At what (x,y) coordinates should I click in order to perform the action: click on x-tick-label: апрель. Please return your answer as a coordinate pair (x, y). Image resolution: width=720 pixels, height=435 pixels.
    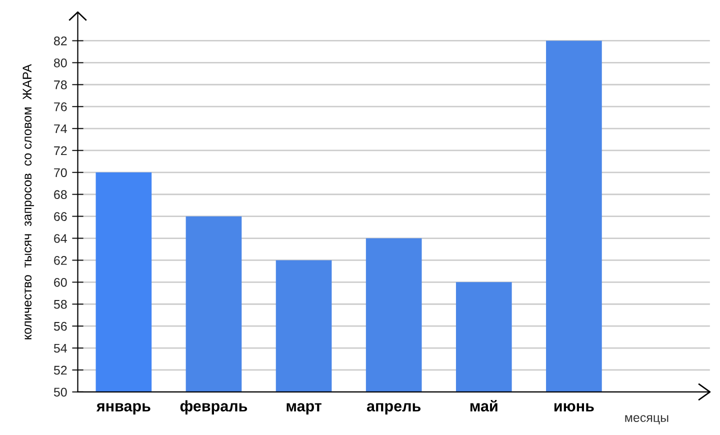
    Looking at the image, I should click on (393, 409).